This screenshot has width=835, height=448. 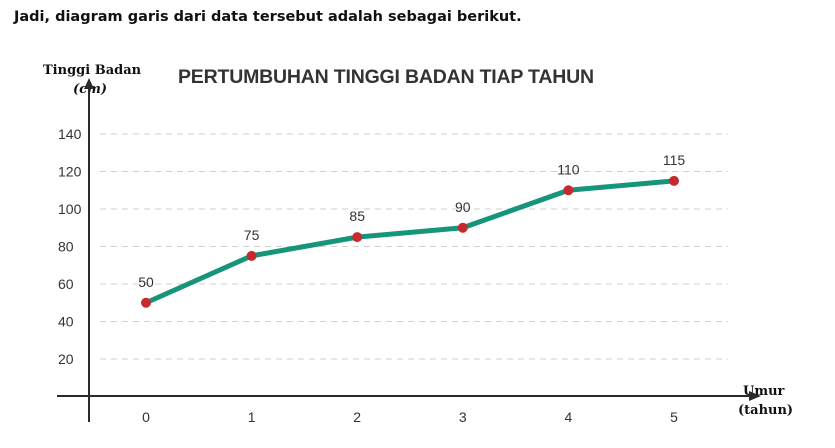 I want to click on data-label: 50, so click(x=146, y=282).